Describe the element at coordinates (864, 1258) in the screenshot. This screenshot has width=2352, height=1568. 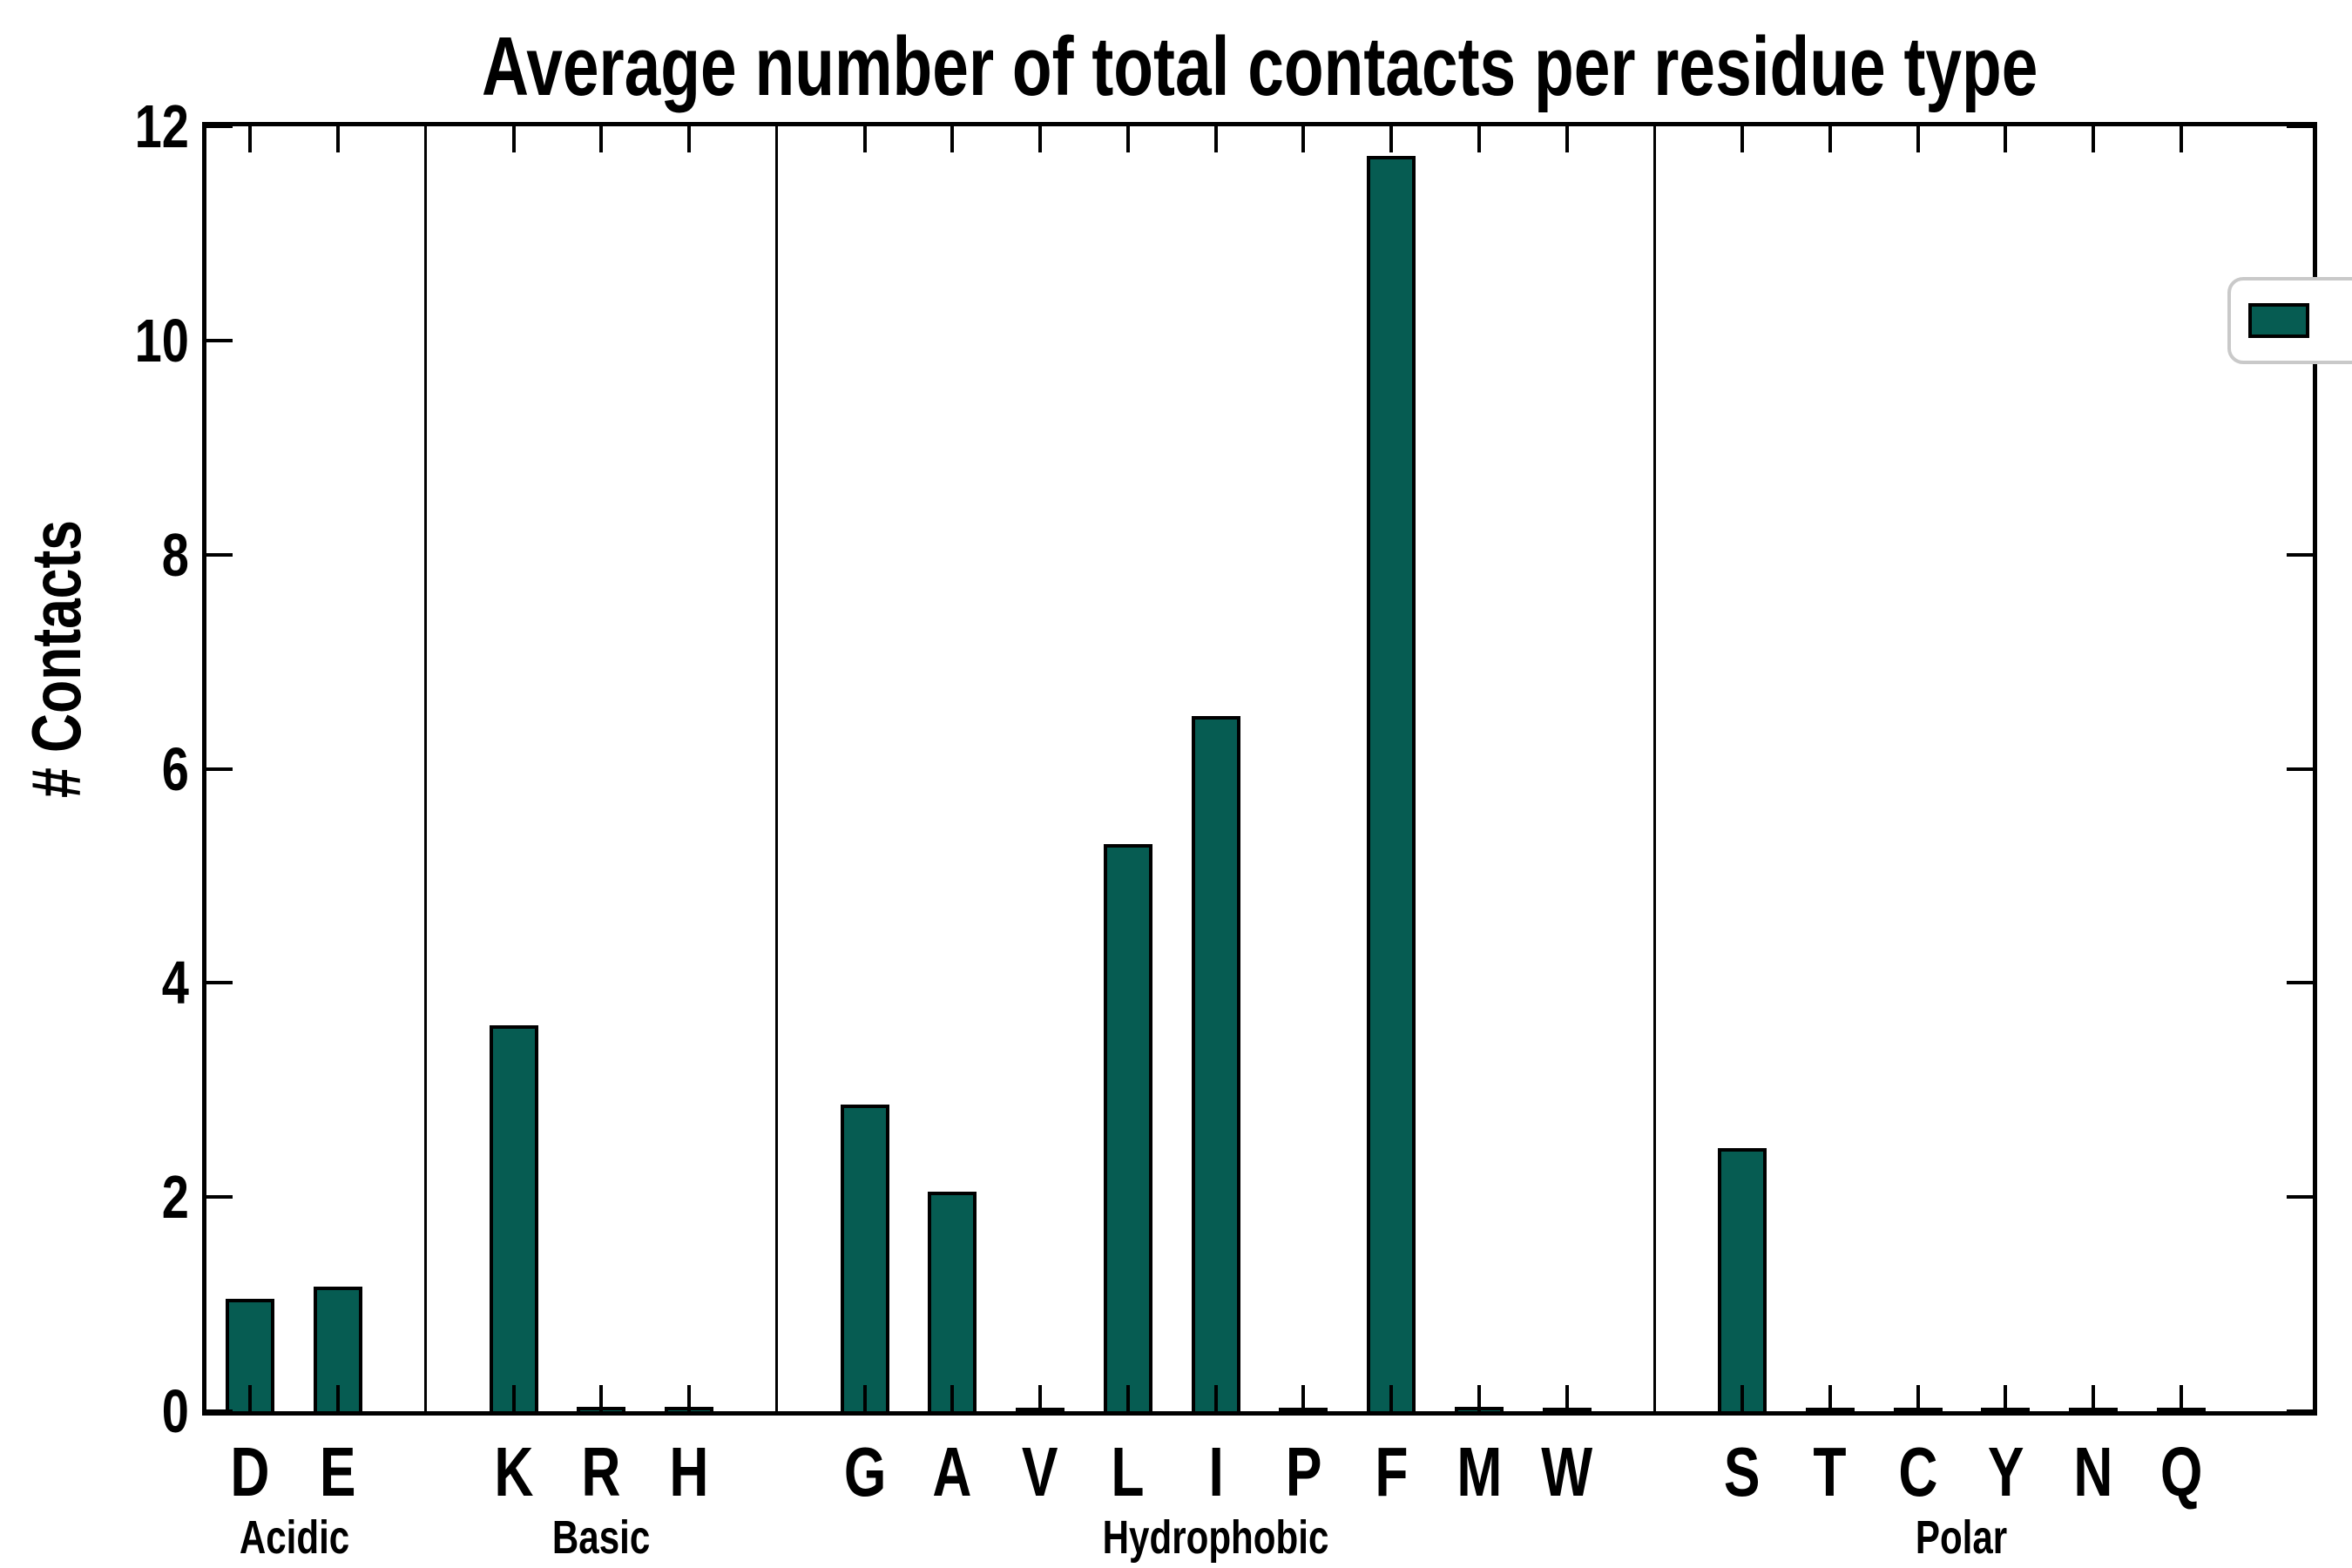
I see `bar-G` at that location.